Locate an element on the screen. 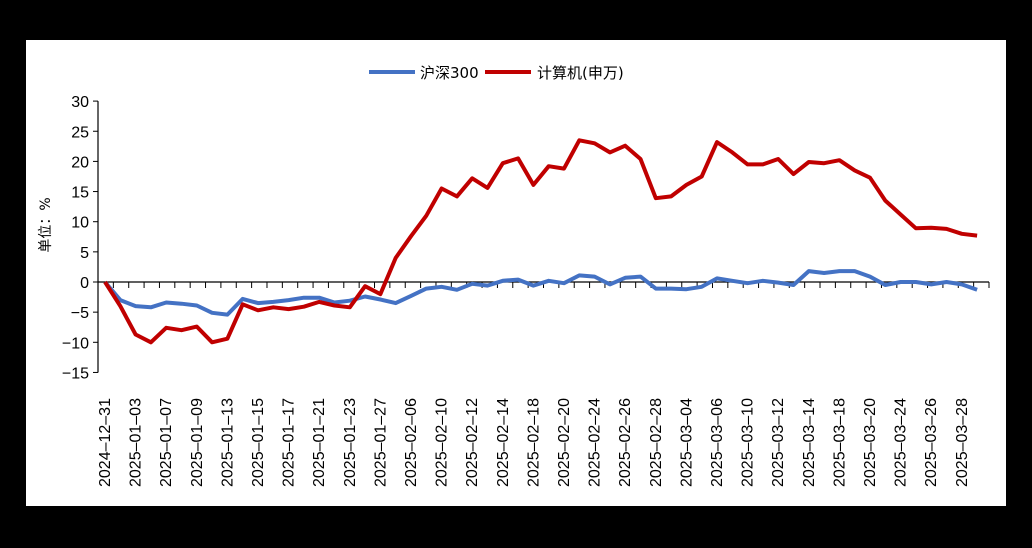 Image resolution: width=1032 pixels, height=548 pixels. x-tick-label: 2025–02–20 is located at coordinates (564, 442).